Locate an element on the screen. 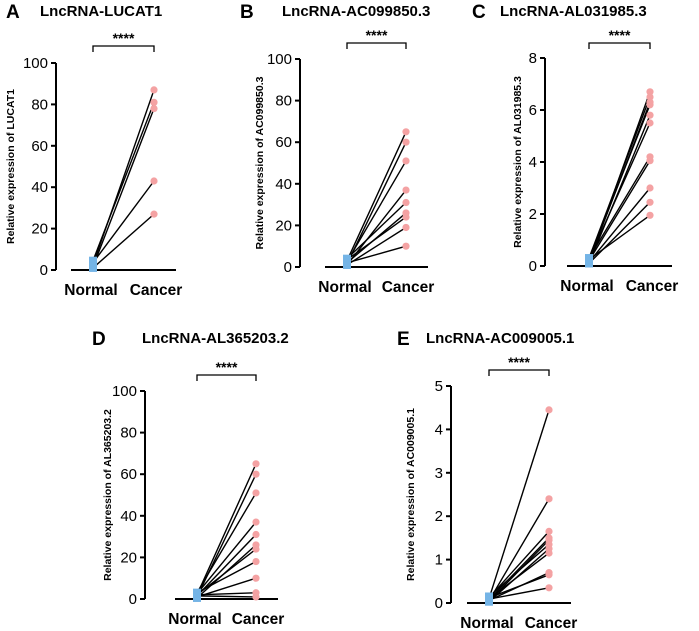  y-tick-label: 1 is located at coordinates (439, 560).